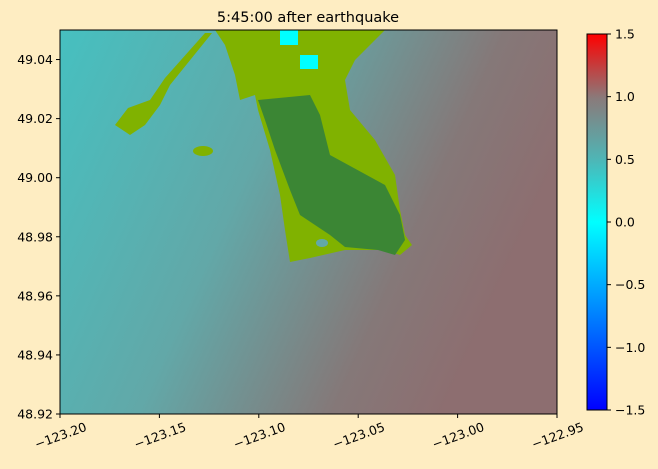  I want to click on colorbar-tick-label: 0.0, so click(625, 222).